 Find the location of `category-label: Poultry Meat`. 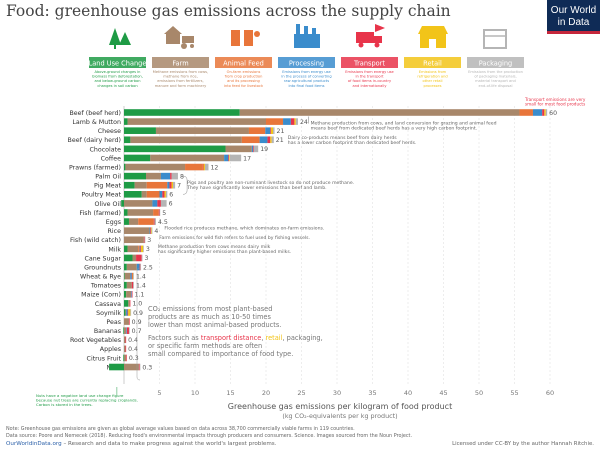

category-label: Poultry Meat is located at coordinates (101, 195).